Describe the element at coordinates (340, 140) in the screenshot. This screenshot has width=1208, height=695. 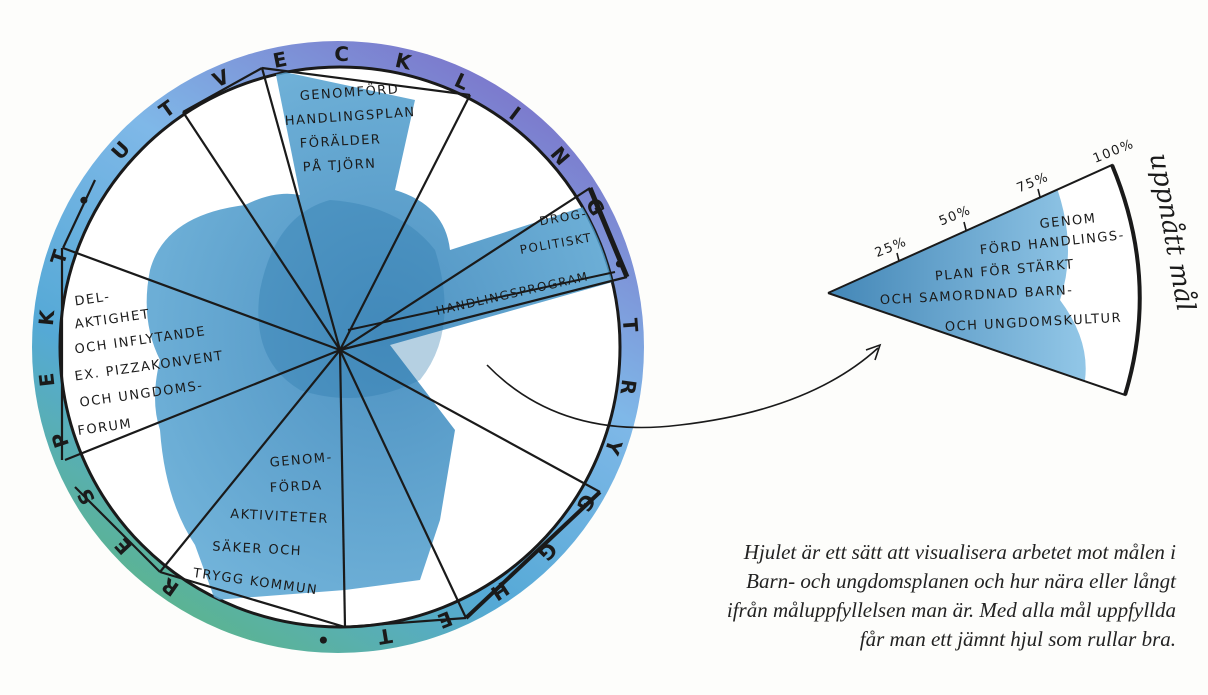
I see `segment-label-line: FÖRÄLDER` at that location.